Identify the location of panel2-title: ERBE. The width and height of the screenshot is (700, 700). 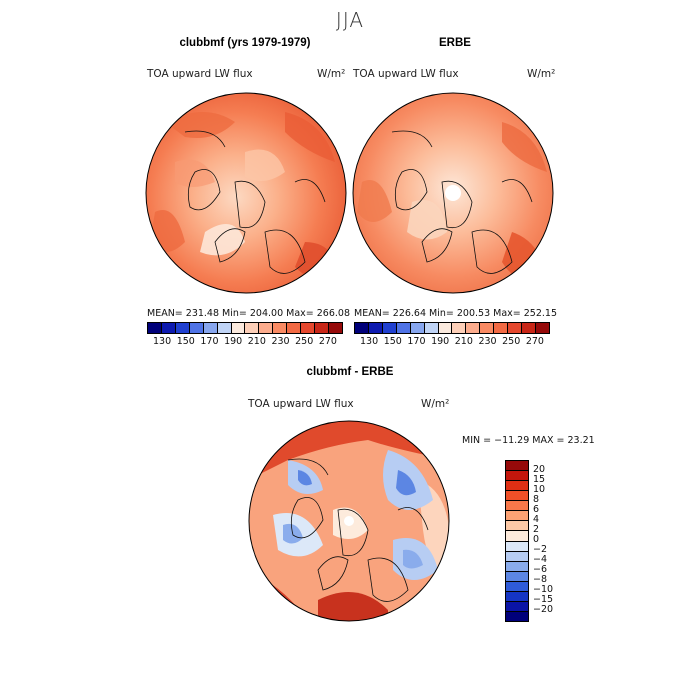
(455, 43).